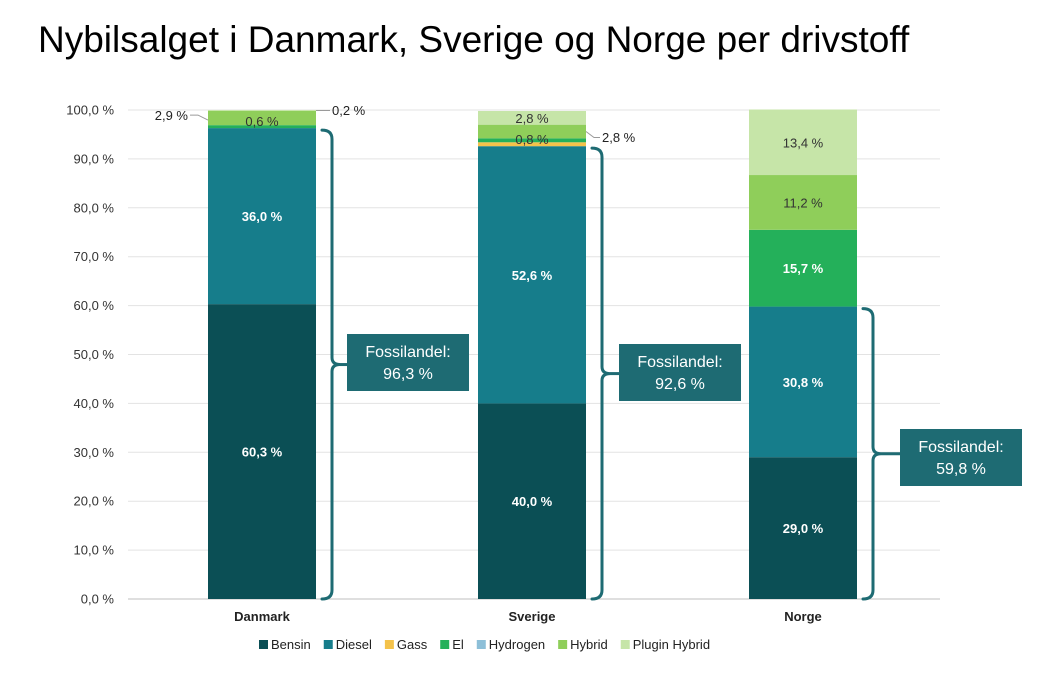 The width and height of the screenshot is (1058, 694). Describe the element at coordinates (517, 644) in the screenshot. I see `legend-label-hydrogen: Hydrogen` at that location.